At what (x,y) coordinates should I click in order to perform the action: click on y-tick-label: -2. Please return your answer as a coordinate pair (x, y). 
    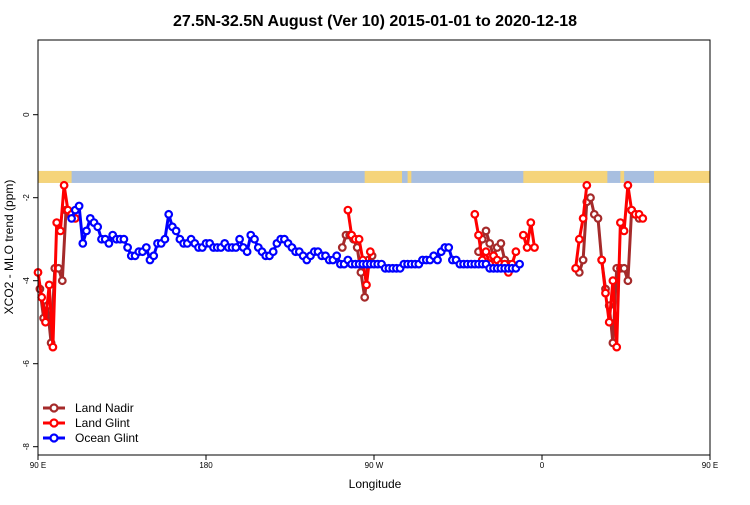
    Looking at the image, I should click on (26, 198).